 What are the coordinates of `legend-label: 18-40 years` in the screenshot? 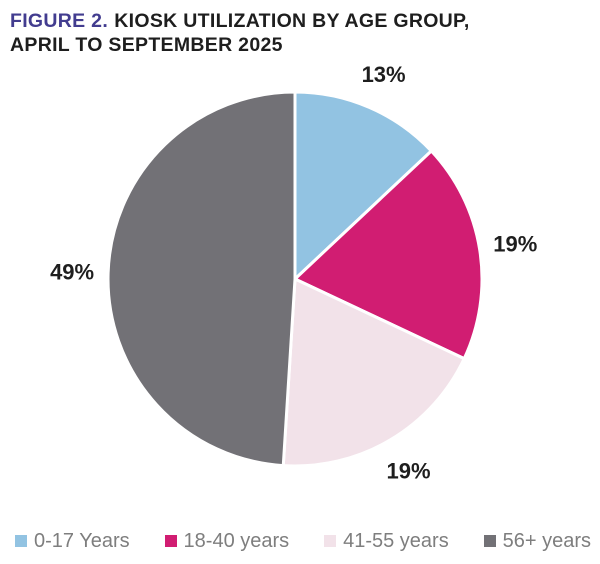 It's located at (236, 540).